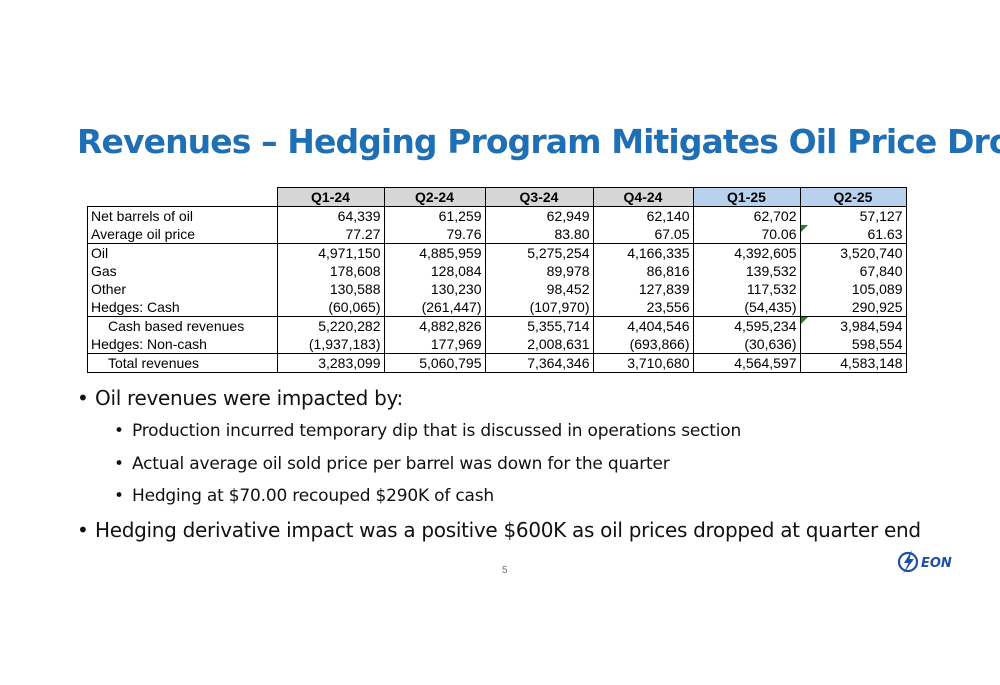  What do you see at coordinates (643, 215) in the screenshot?
I see `table-cell: 62,140` at bounding box center [643, 215].